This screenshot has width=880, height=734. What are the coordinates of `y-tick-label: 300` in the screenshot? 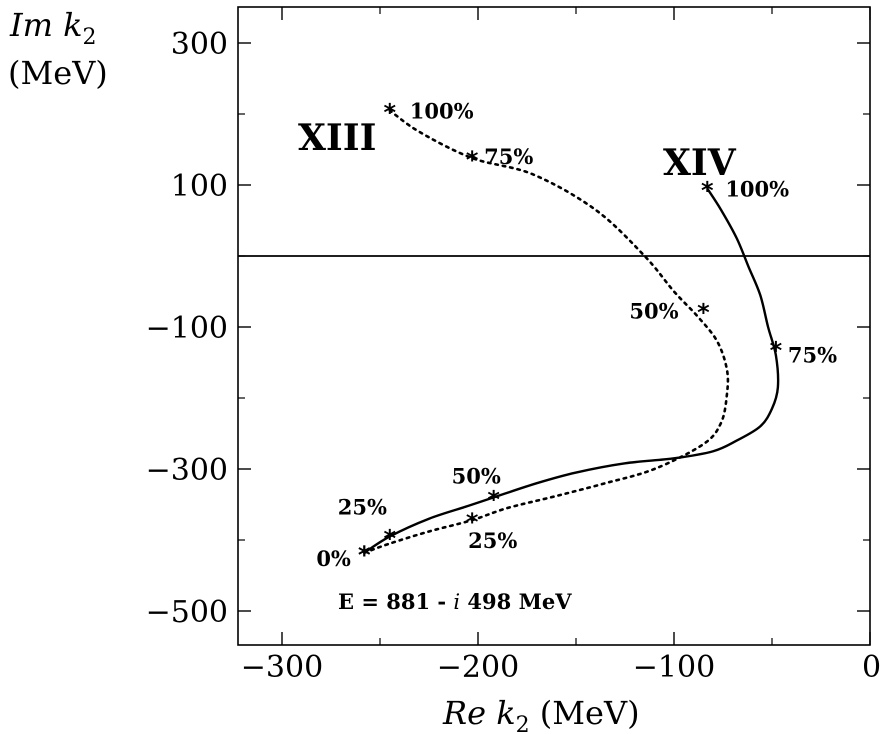 It's located at (199, 44).